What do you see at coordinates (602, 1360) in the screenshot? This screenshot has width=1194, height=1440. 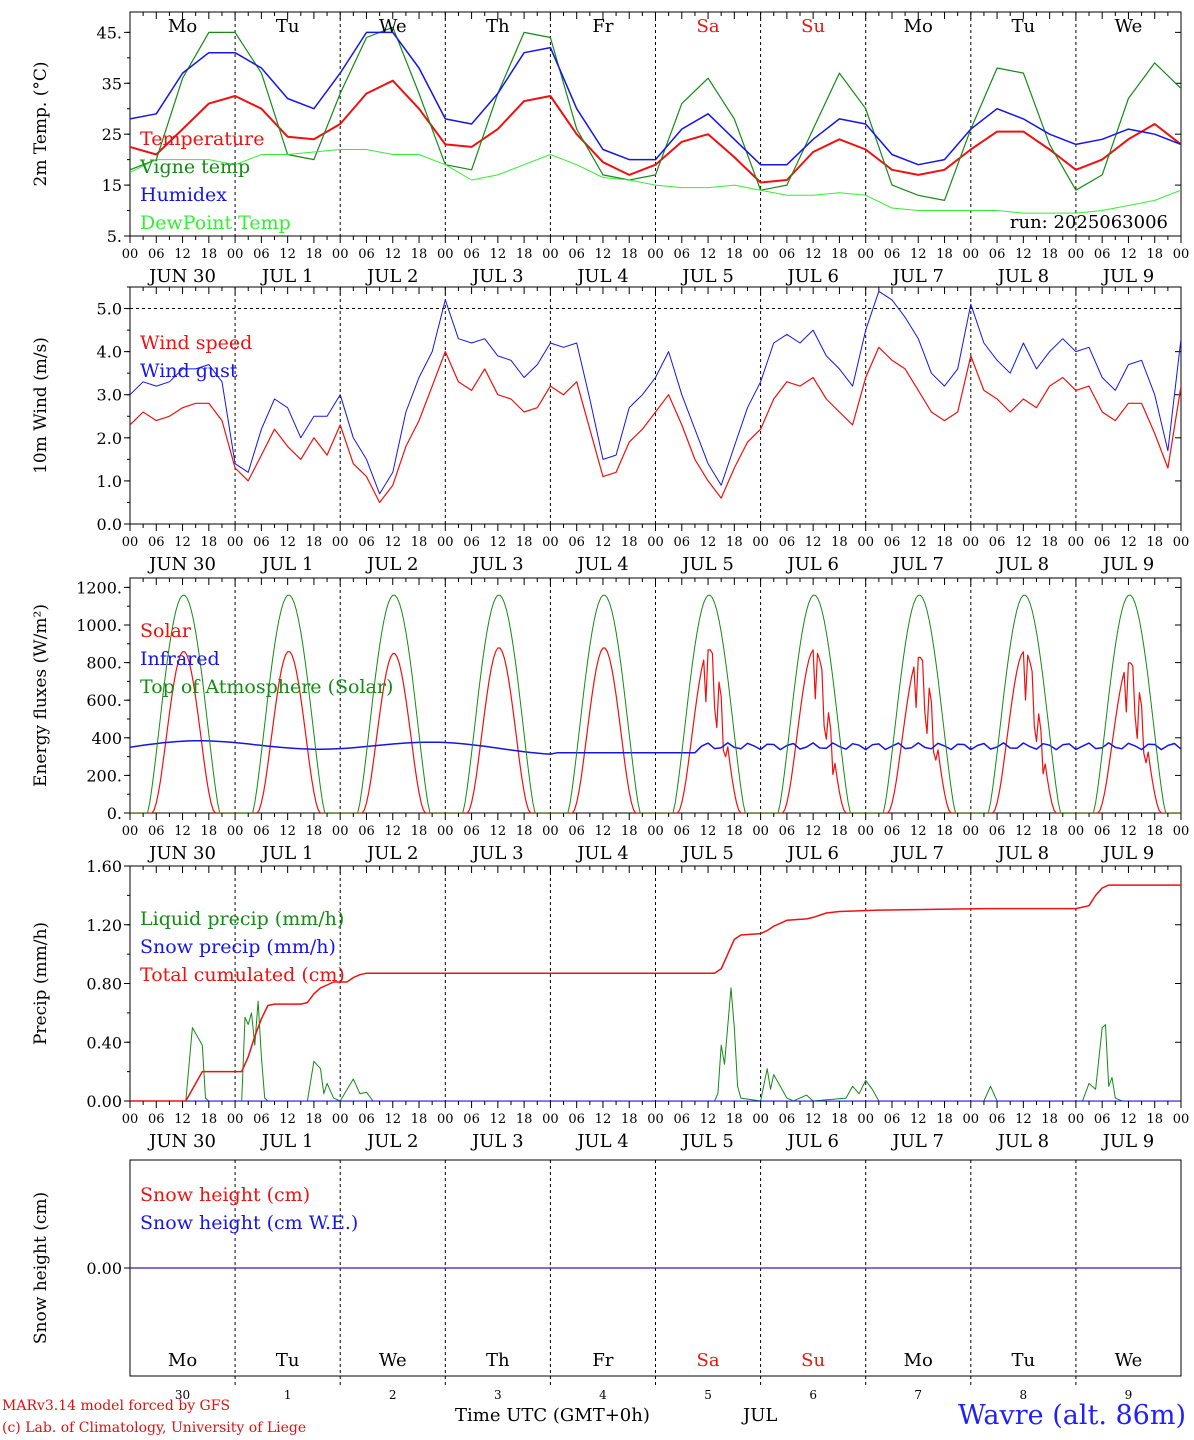 I see `day-name-label: Fr` at bounding box center [602, 1360].